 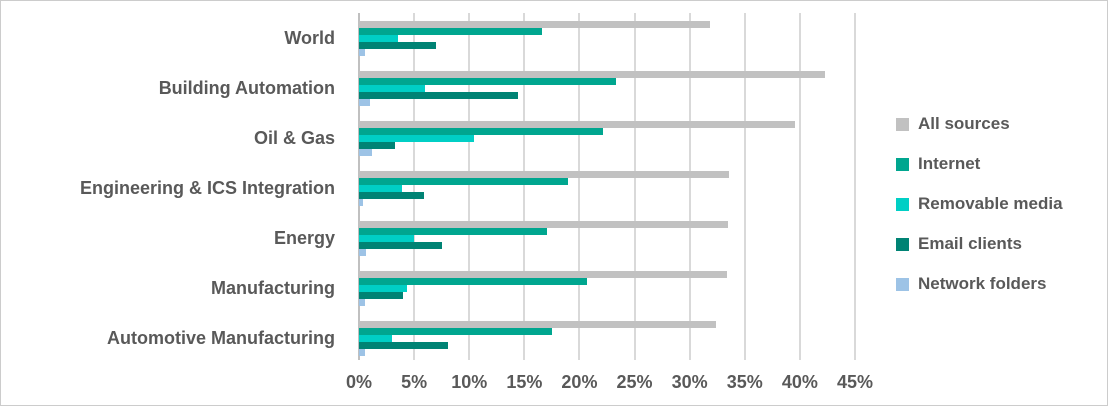 What do you see at coordinates (990, 203) in the screenshot?
I see `legend-label: Removable media` at bounding box center [990, 203].